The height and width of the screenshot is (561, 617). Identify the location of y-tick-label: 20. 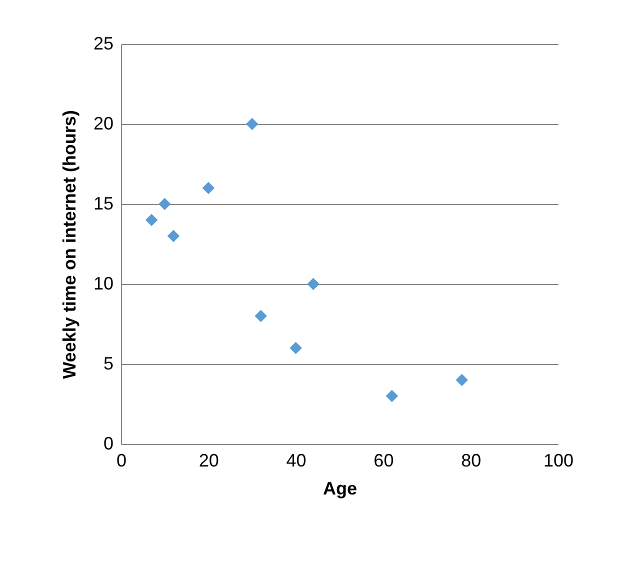
(103, 124).